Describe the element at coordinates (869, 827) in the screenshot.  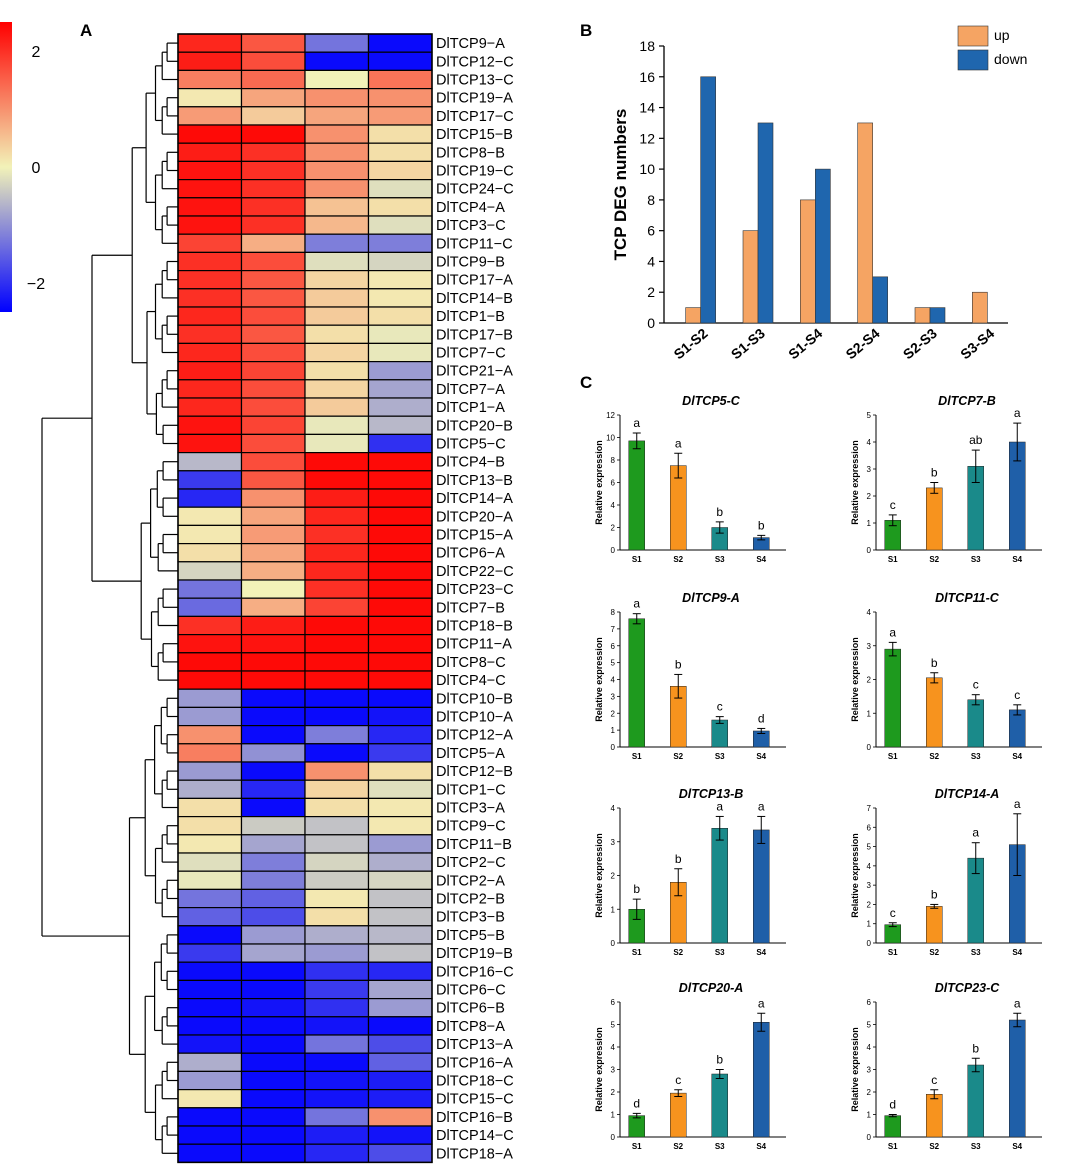
I see `y-tick-label: 6` at that location.